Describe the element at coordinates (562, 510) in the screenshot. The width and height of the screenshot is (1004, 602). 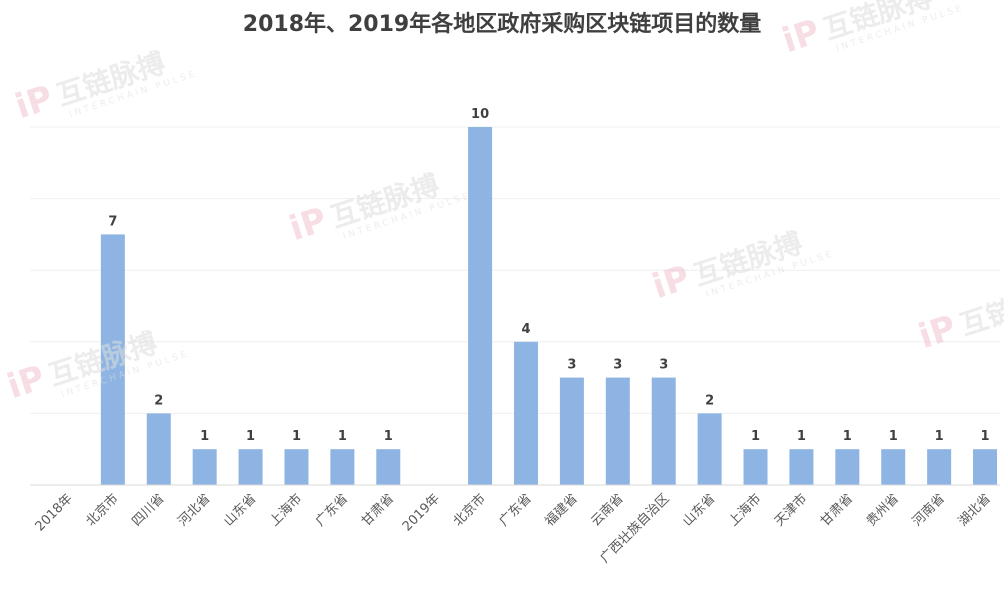
I see `x-tick-label: 福建省` at that location.